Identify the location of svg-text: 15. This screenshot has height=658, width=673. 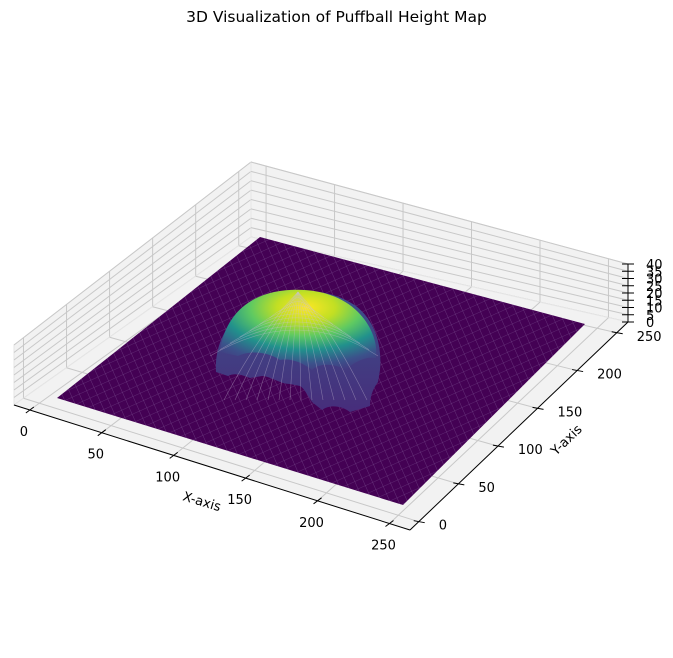
(654, 301).